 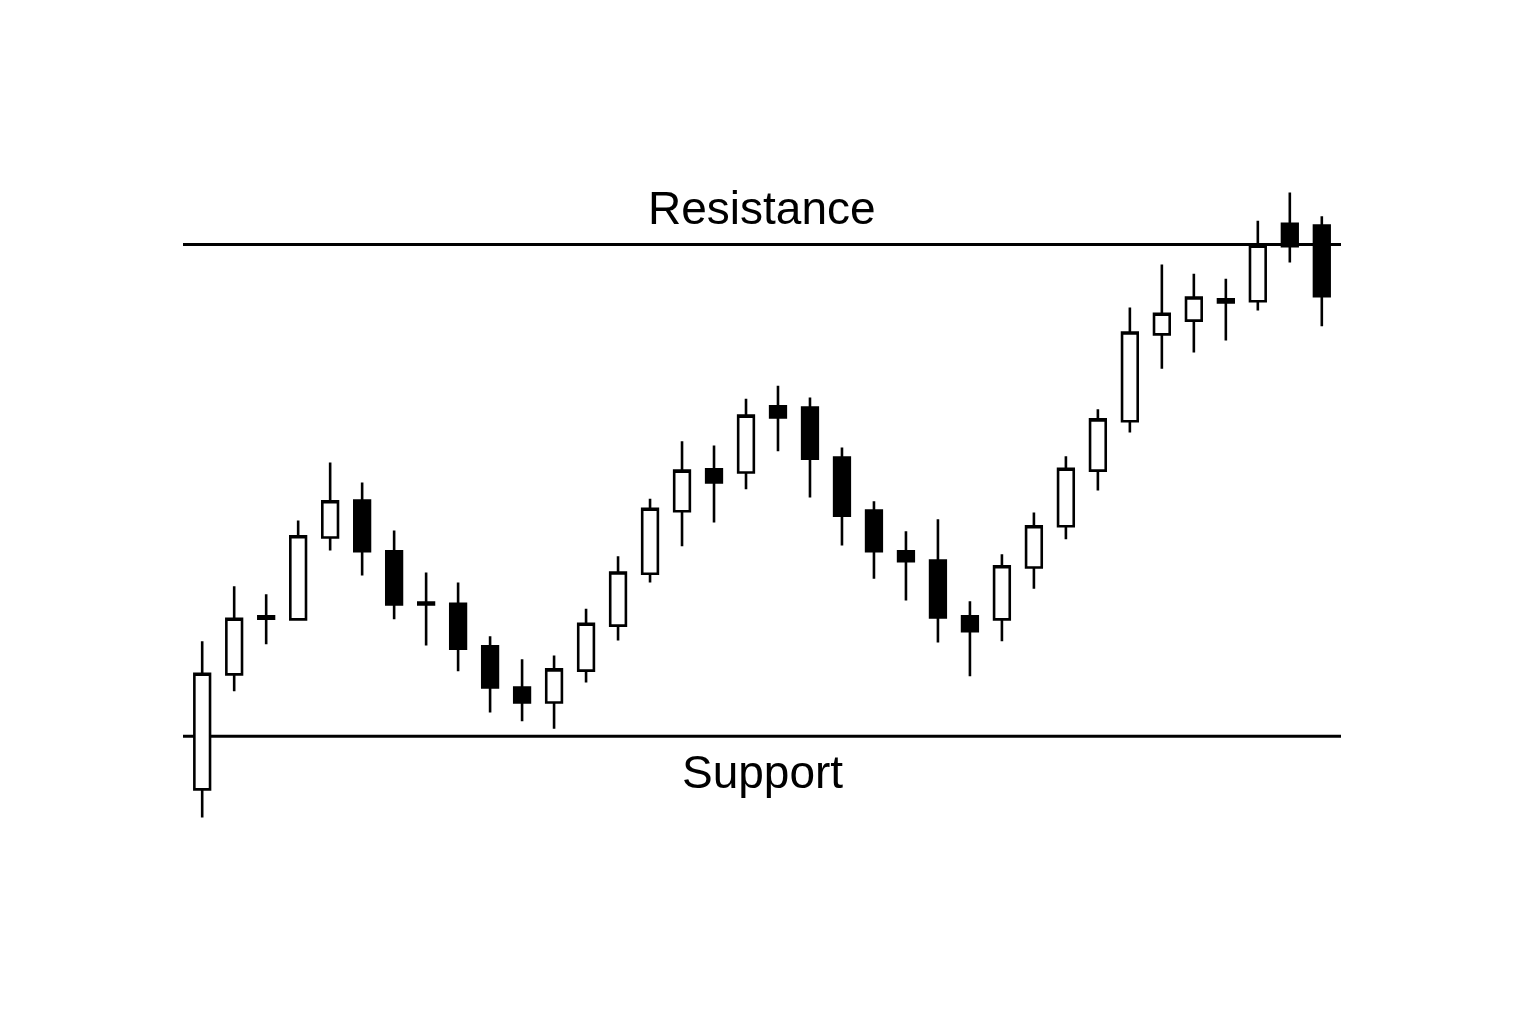 I want to click on ref-line-label: Resistance, so click(x=762, y=208).